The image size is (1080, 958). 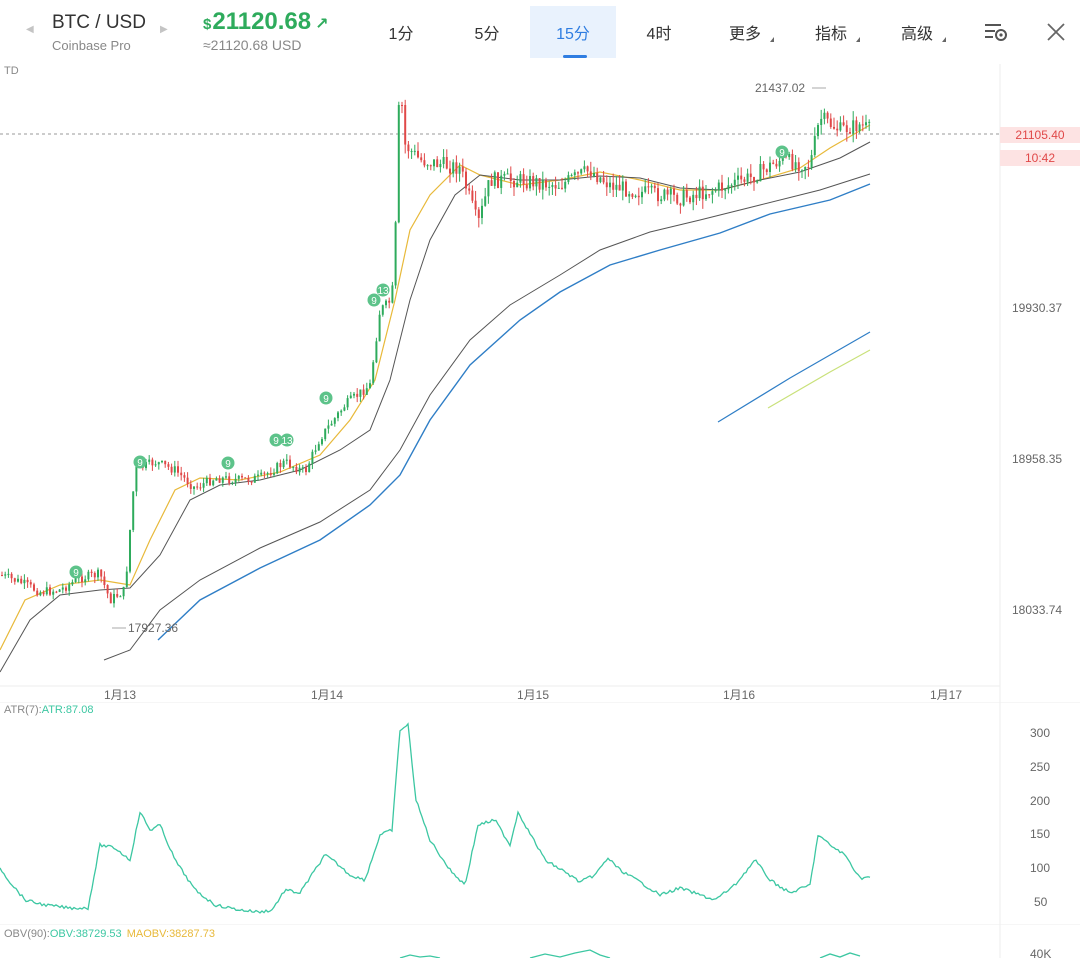 What do you see at coordinates (1056, 32) in the screenshot?
I see `close-icon` at bounding box center [1056, 32].